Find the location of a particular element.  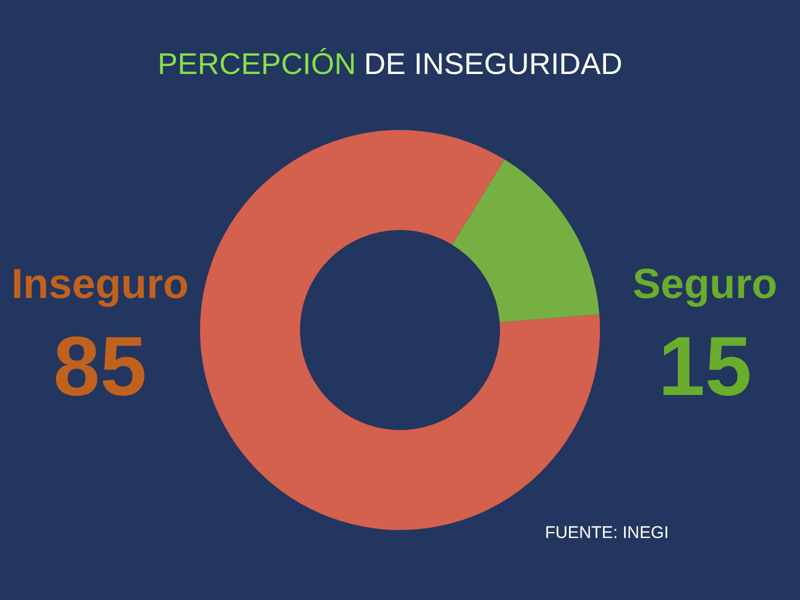

slice-label: Inseguro is located at coordinates (100, 283).